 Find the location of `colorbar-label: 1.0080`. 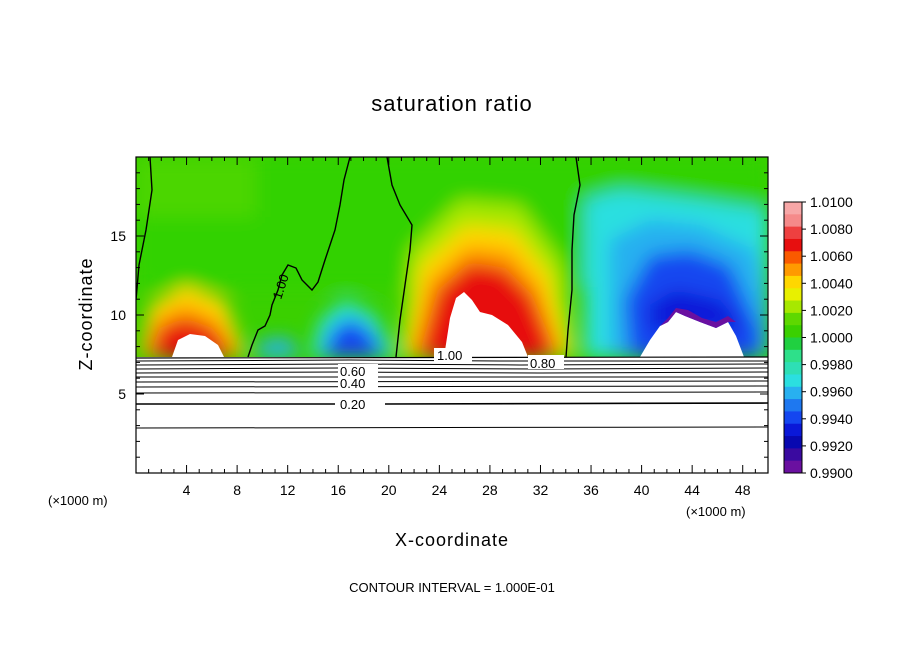

colorbar-label: 1.0080 is located at coordinates (831, 229).